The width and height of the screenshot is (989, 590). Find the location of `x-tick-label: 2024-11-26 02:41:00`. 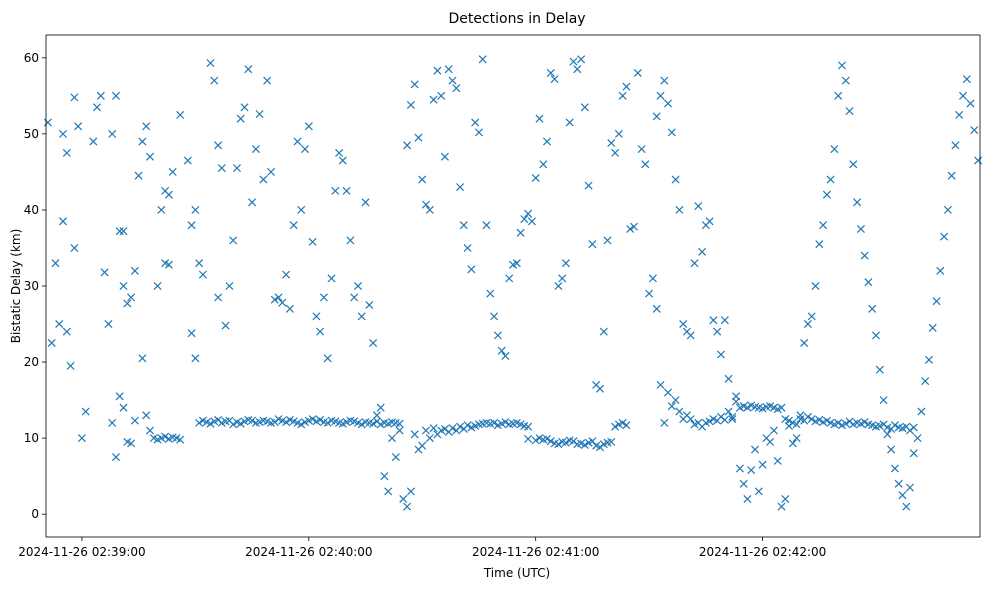

x-tick-label: 2024-11-26 02:41:00 is located at coordinates (535, 552).